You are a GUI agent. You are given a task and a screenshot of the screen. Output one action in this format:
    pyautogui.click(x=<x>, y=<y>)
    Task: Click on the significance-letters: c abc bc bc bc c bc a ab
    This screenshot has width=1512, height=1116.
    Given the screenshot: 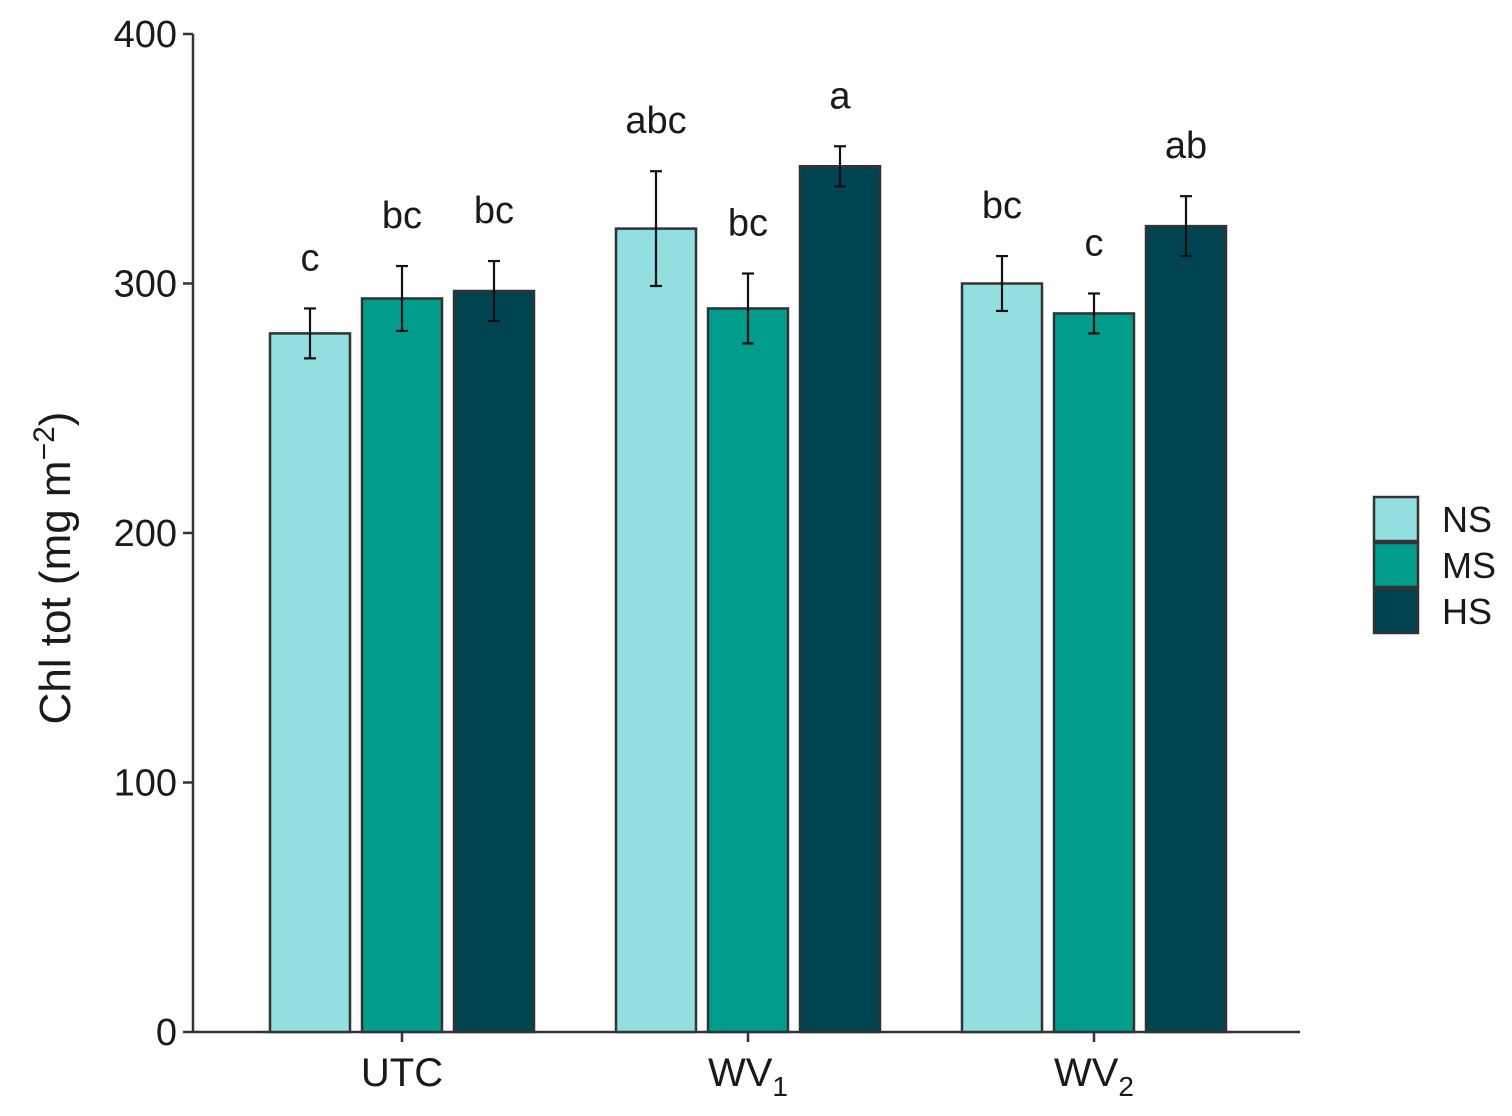 What is the action you would take?
    pyautogui.click(x=754, y=177)
    